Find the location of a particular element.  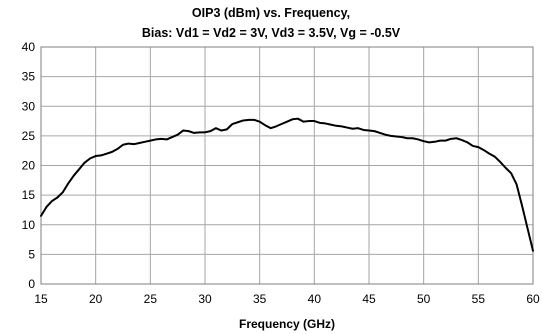

x-tick-label-25: 25 is located at coordinates (151, 299).